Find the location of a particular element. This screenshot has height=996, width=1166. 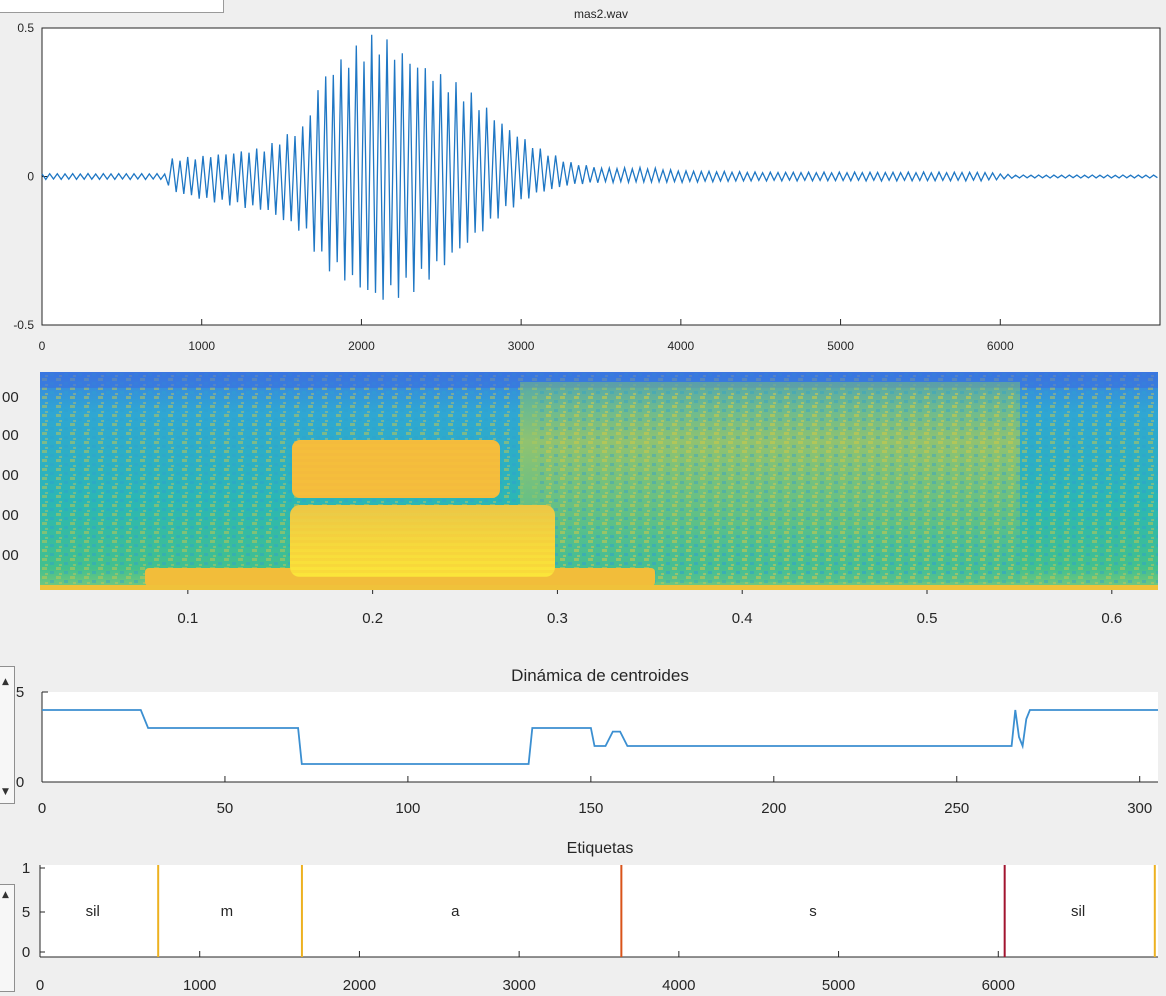

centroid-y-tick-label: 0 is located at coordinates (20, 782).